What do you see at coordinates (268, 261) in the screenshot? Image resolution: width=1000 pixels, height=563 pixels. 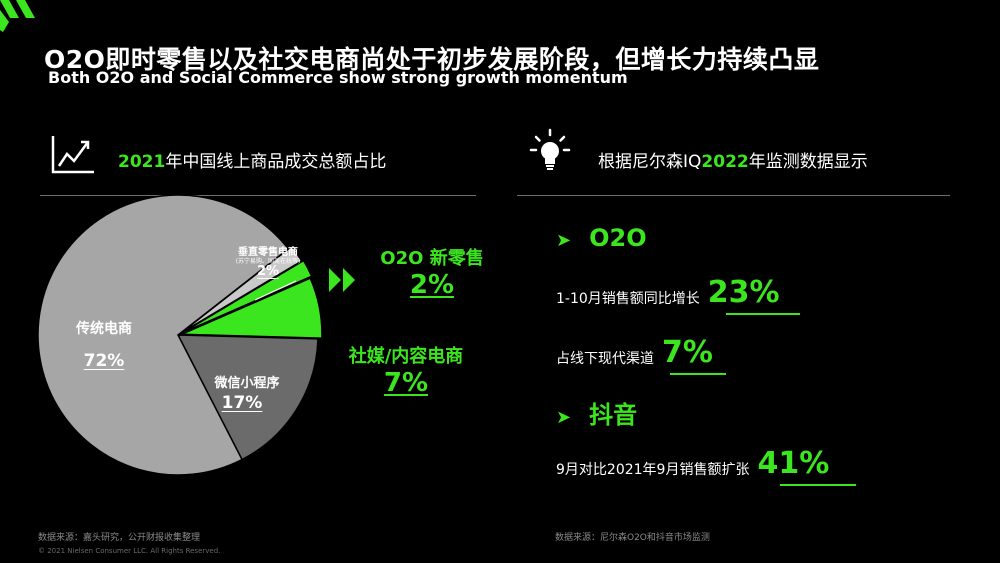 I see `pie-sublabel-vertical-ecommerce: (苏宁易购、国美在线等)` at bounding box center [268, 261].